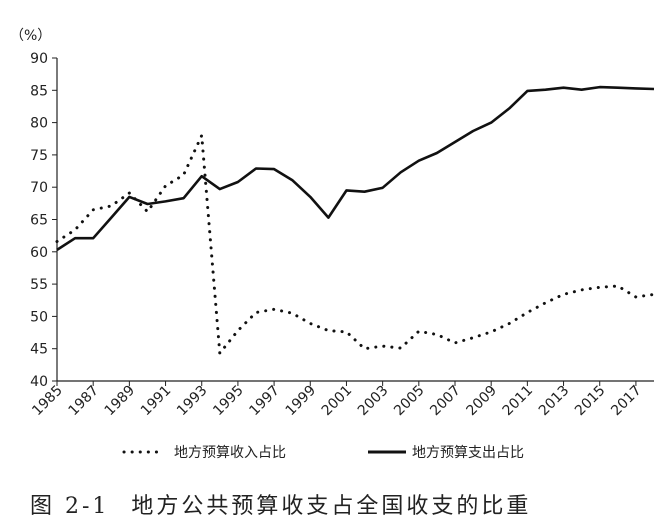  Describe the element at coordinates (83, 401) in the screenshot. I see `x-tick-label: 1987` at that location.